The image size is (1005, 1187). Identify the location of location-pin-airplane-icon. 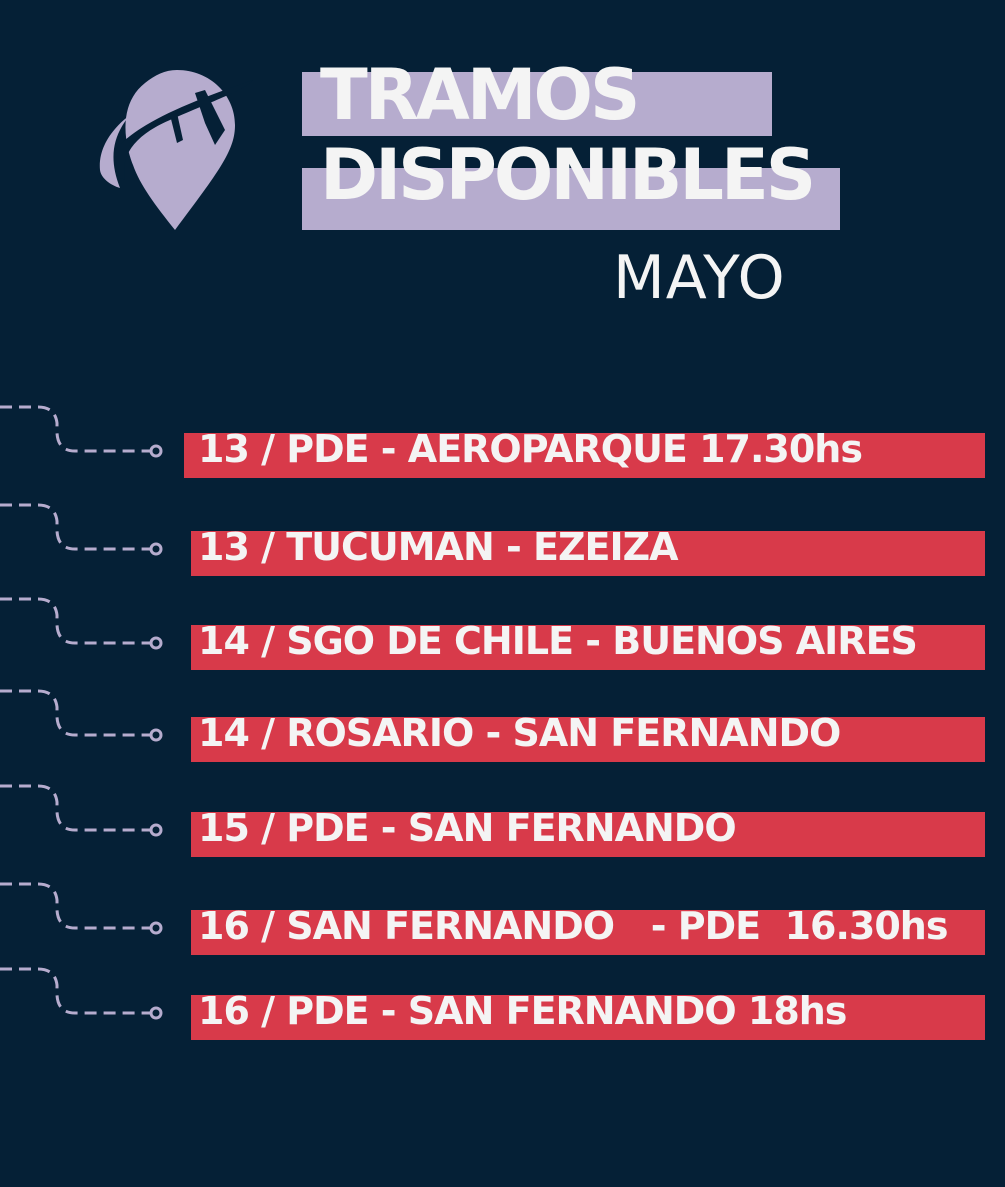
(176, 150).